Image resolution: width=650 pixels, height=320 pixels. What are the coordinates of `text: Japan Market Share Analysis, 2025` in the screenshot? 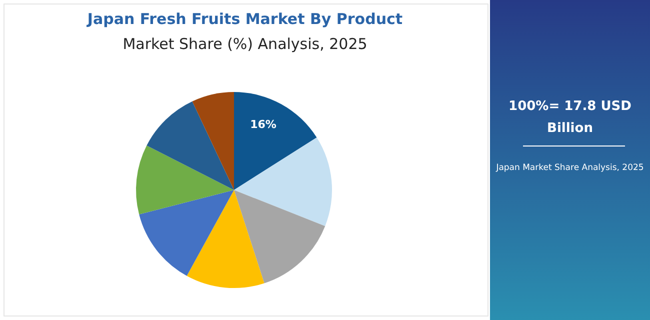 It's located at (569, 168).